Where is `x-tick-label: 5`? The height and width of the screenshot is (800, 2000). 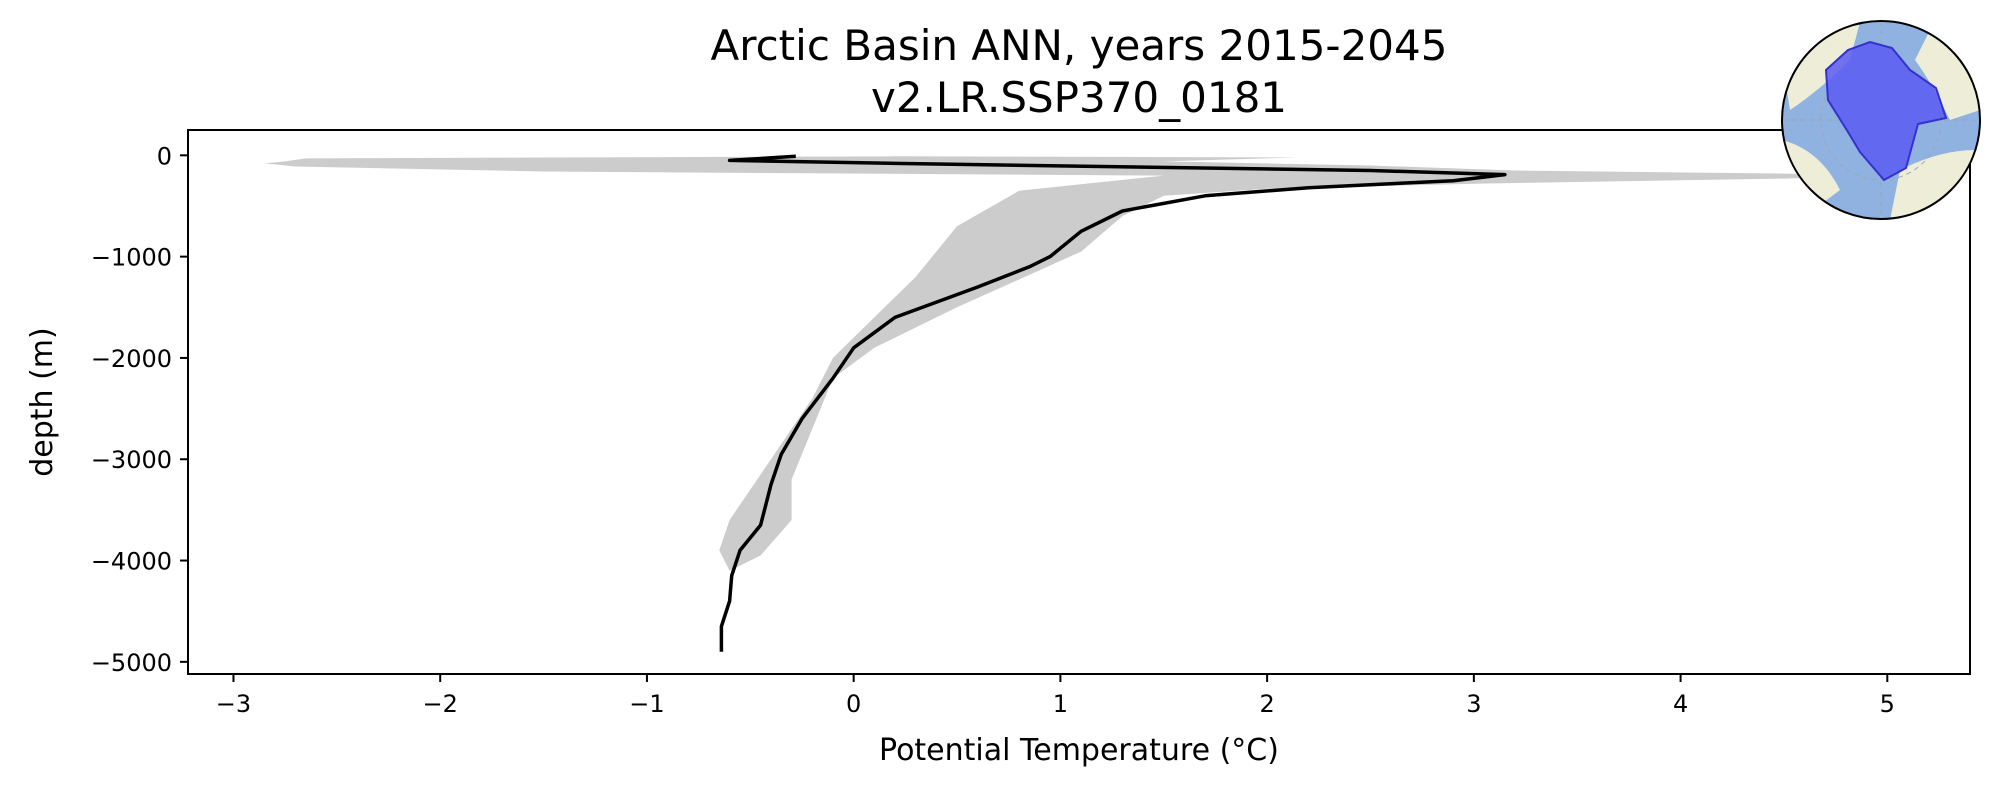 x-tick-label: 5 is located at coordinates (1887, 704).